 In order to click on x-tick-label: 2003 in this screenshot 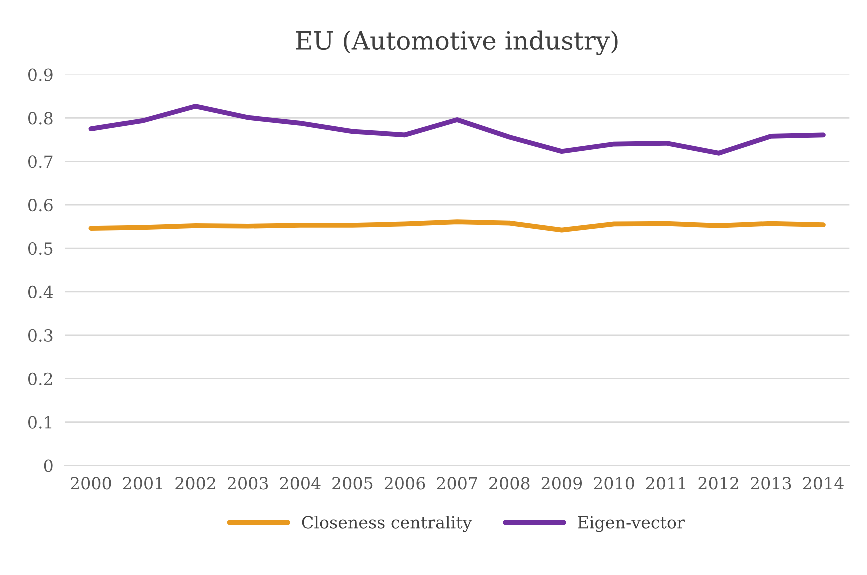, I will do `click(248, 483)`.